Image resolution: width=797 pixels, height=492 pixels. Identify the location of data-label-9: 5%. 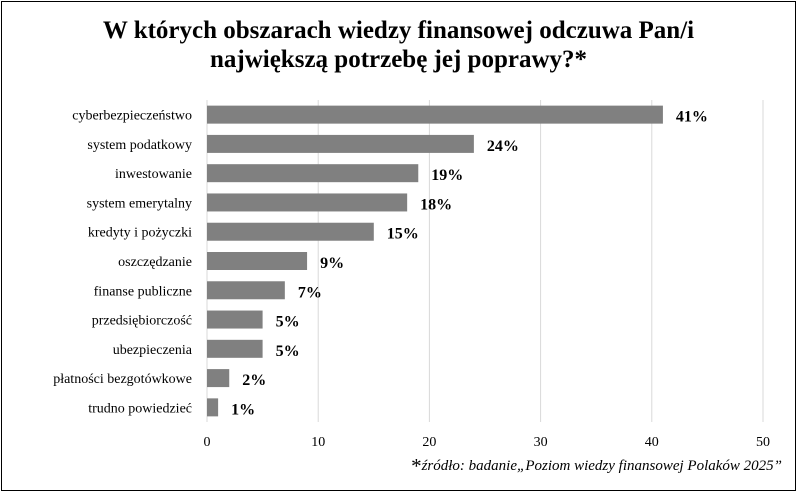
(288, 351).